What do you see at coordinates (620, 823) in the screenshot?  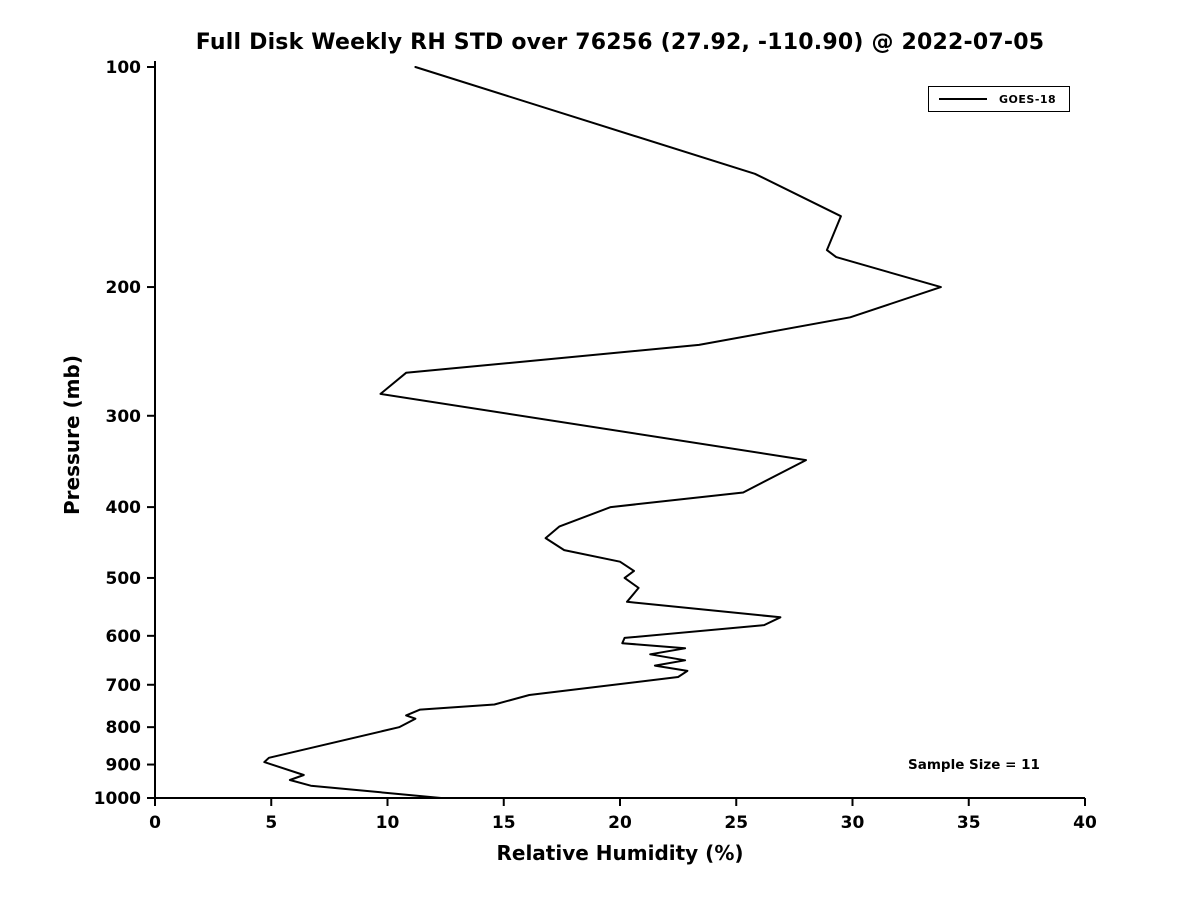 I see `x-tick-label: 20` at bounding box center [620, 823].